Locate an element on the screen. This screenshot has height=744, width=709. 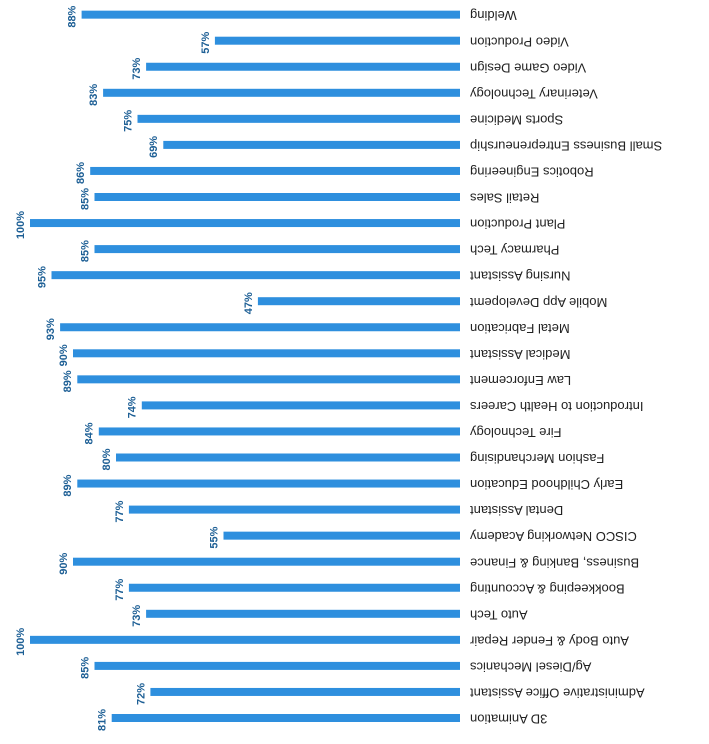
category-label: Nursing Assistant is located at coordinates (520, 276).